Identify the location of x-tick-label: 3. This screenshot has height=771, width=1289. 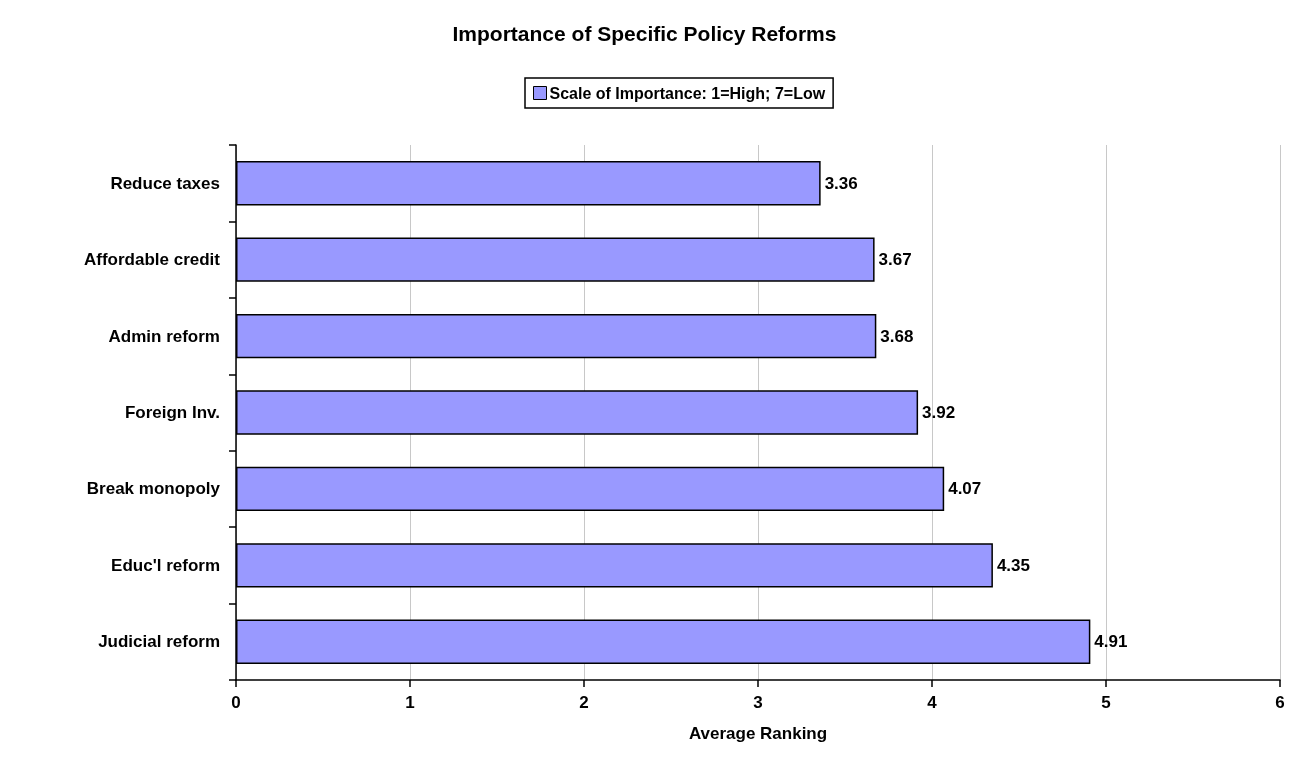
(758, 702).